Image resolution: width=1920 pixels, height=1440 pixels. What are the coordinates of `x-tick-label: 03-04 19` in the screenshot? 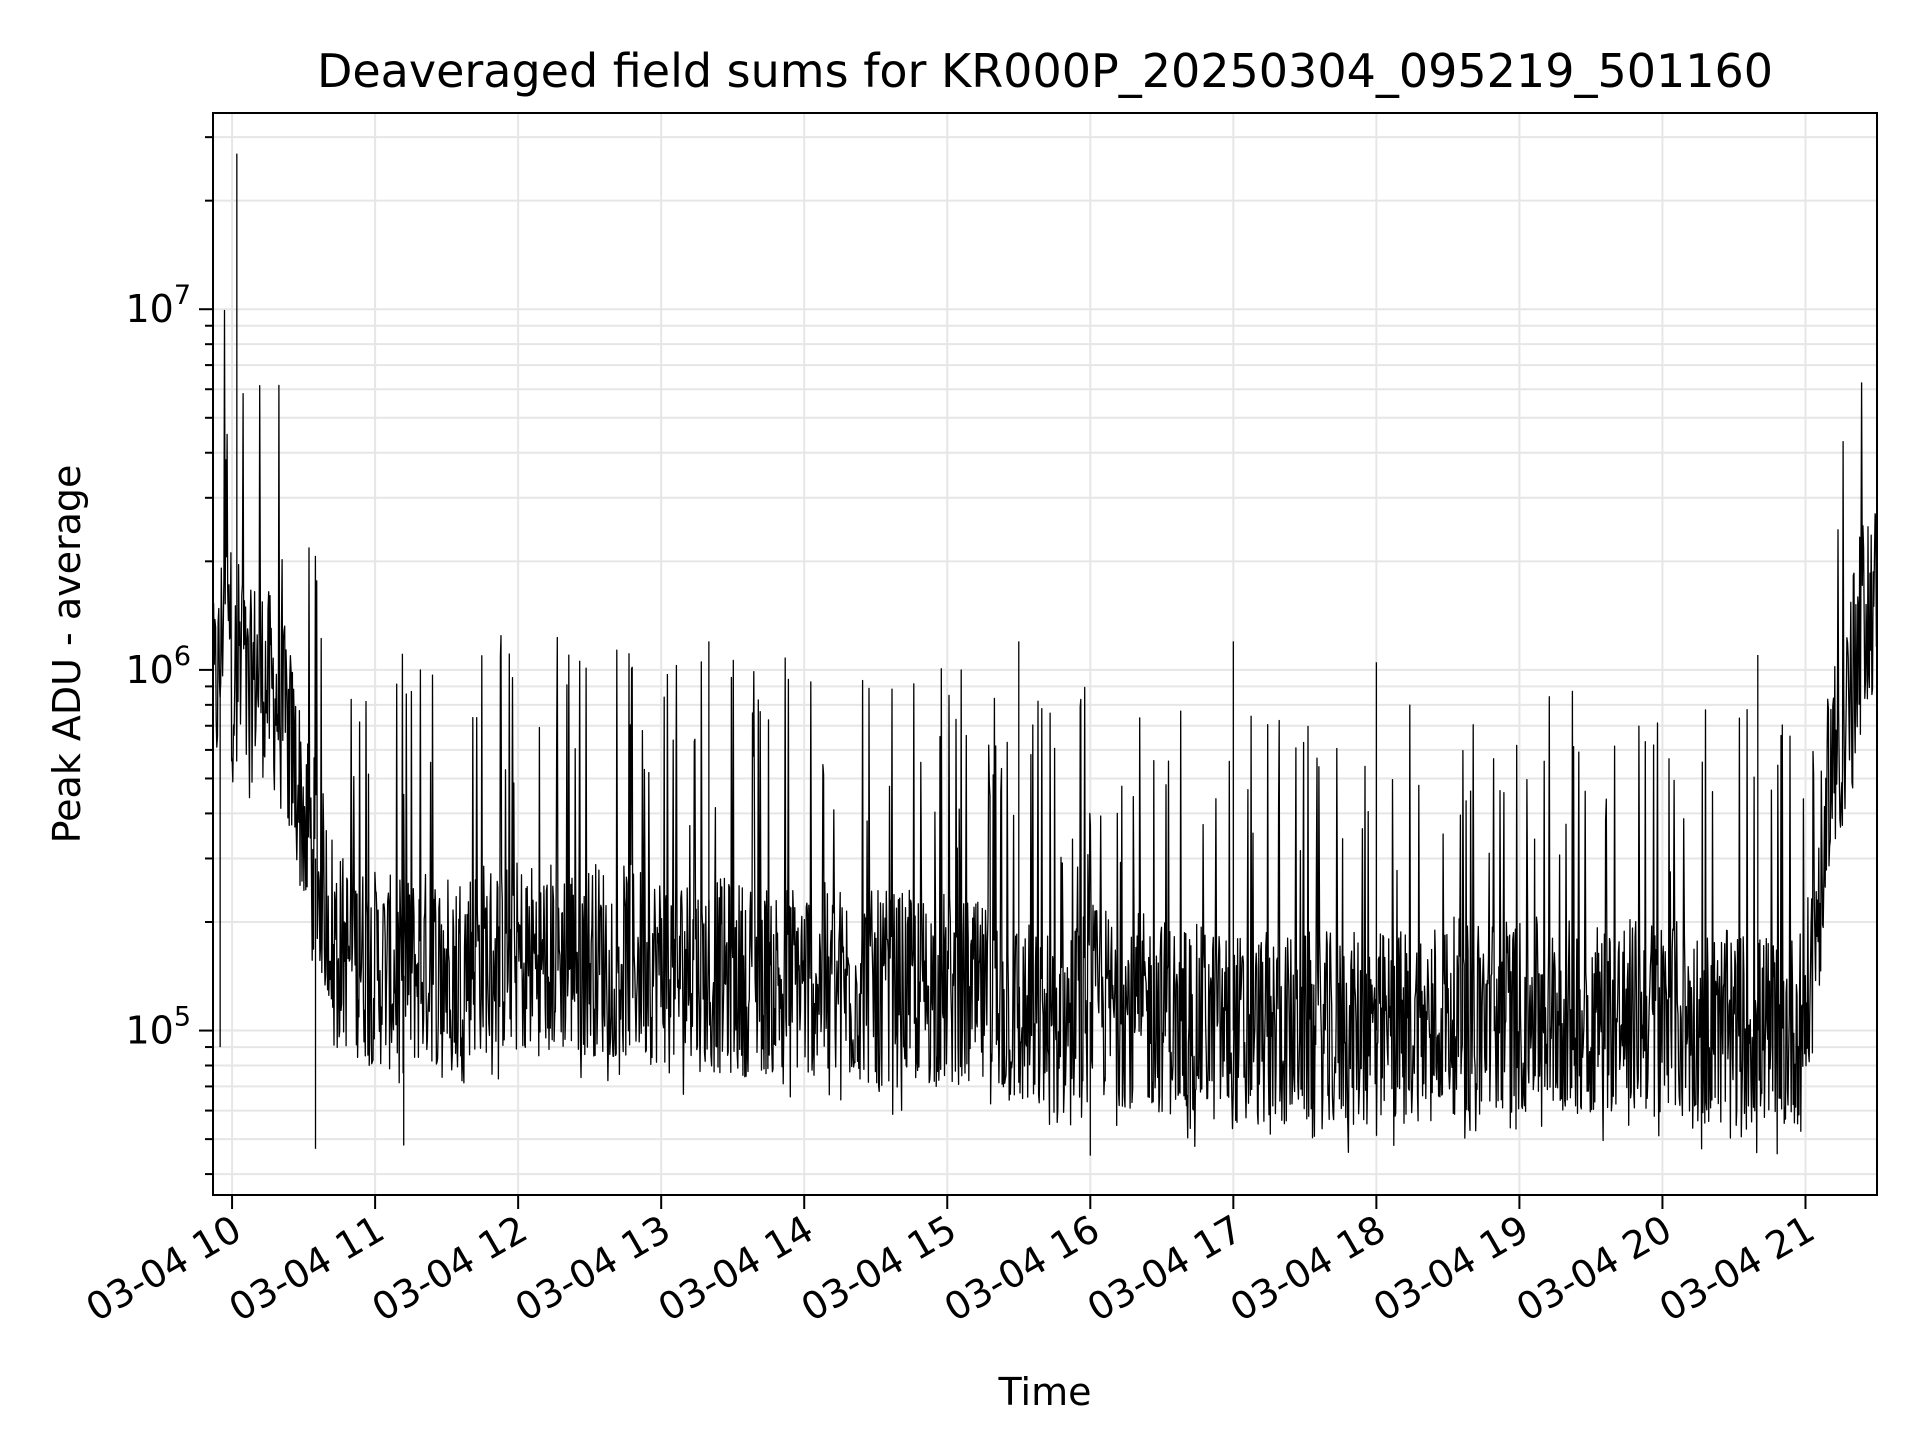 It's located at (1451, 1269).